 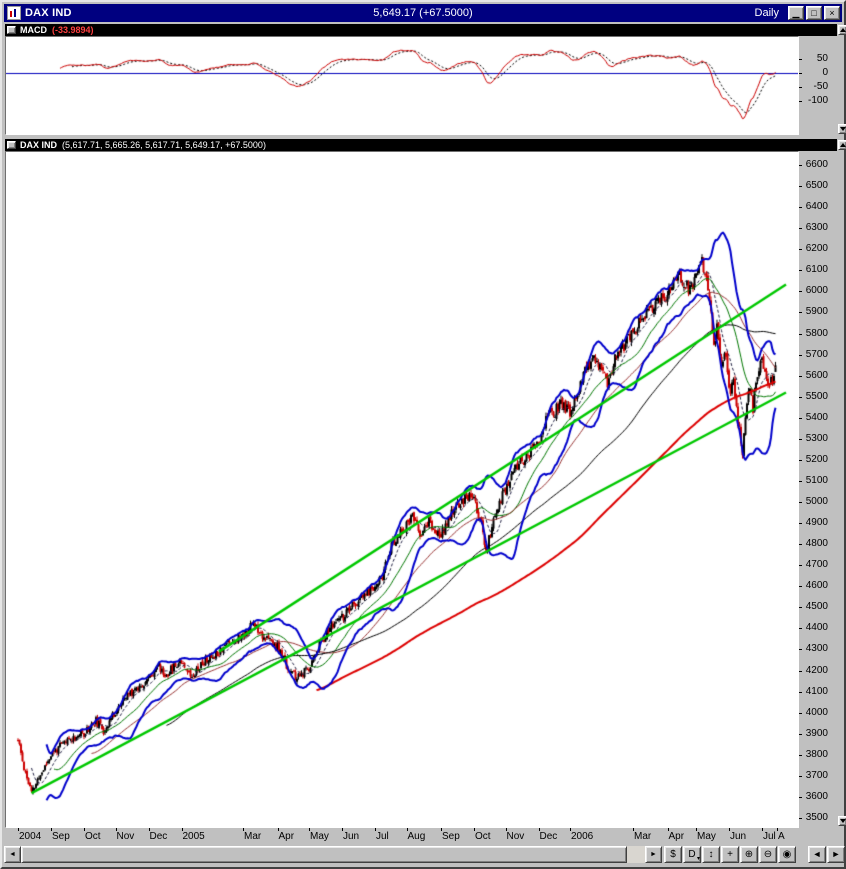 I want to click on scrollbar-right-arrow-button: ►, so click(x=653, y=854).